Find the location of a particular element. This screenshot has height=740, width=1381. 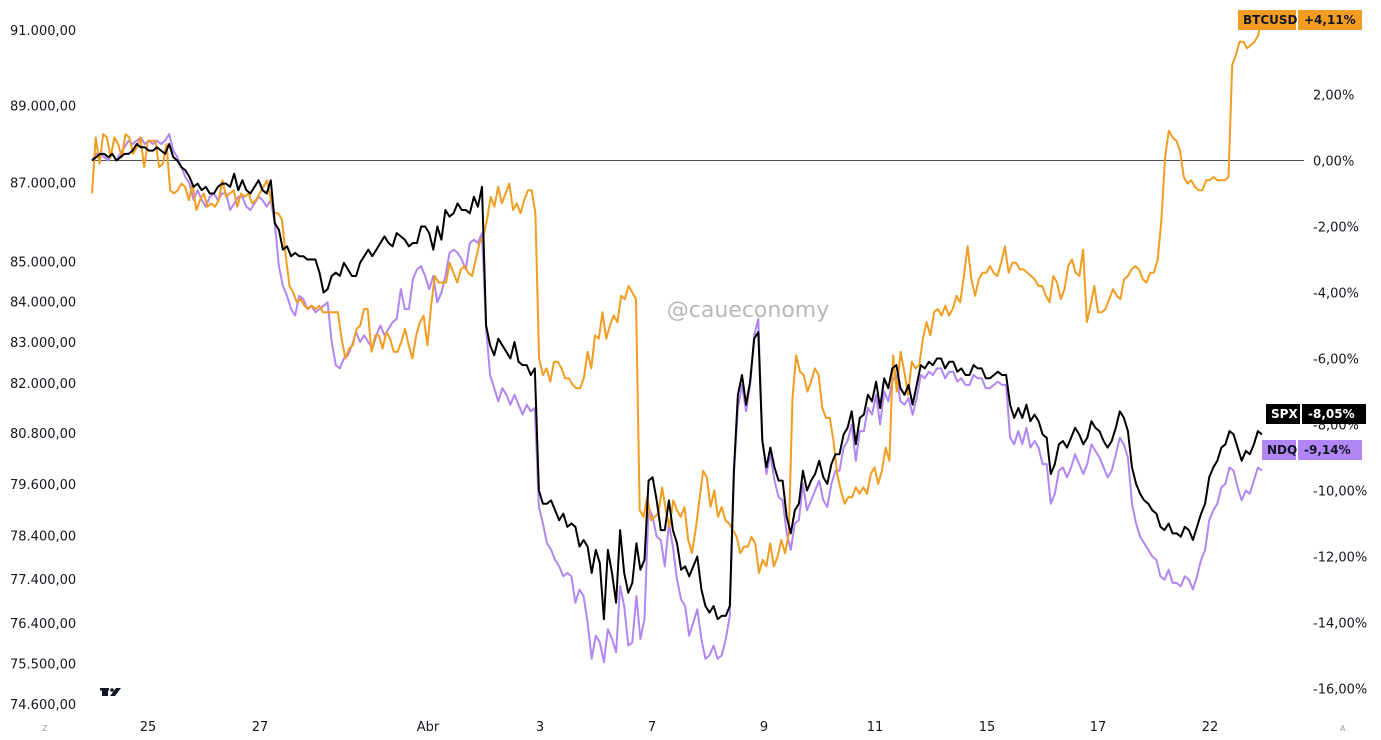

tag-spx: SPX -8,05% is located at coordinates (1316, 414).